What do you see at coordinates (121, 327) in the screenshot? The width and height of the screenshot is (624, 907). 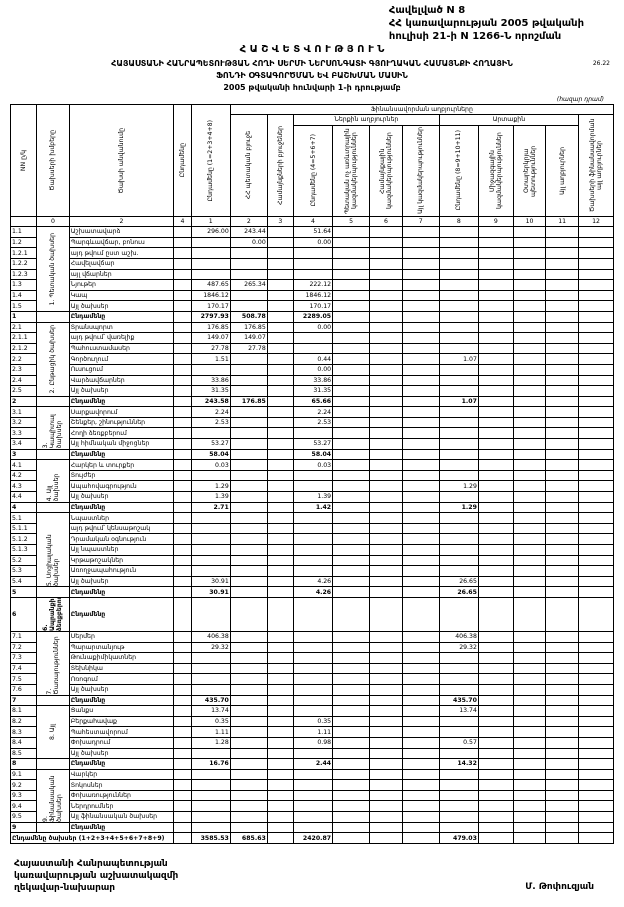 I see `row-name: Տրանսպորտ` at bounding box center [121, 327].